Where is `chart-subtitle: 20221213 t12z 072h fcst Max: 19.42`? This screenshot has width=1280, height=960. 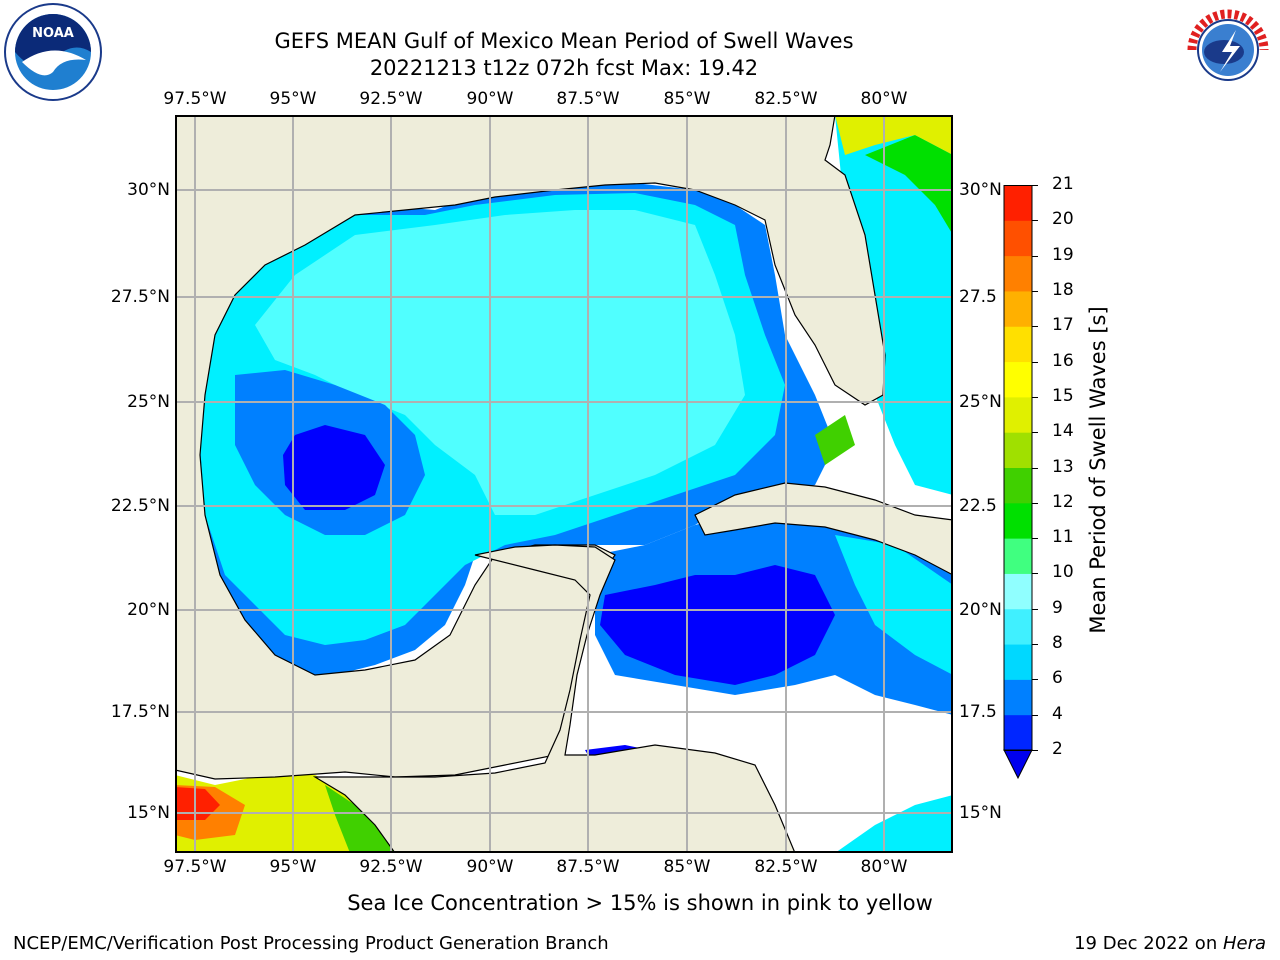 chart-subtitle: 20221213 t12z 072h fcst Max: 19.42 is located at coordinates (564, 68).